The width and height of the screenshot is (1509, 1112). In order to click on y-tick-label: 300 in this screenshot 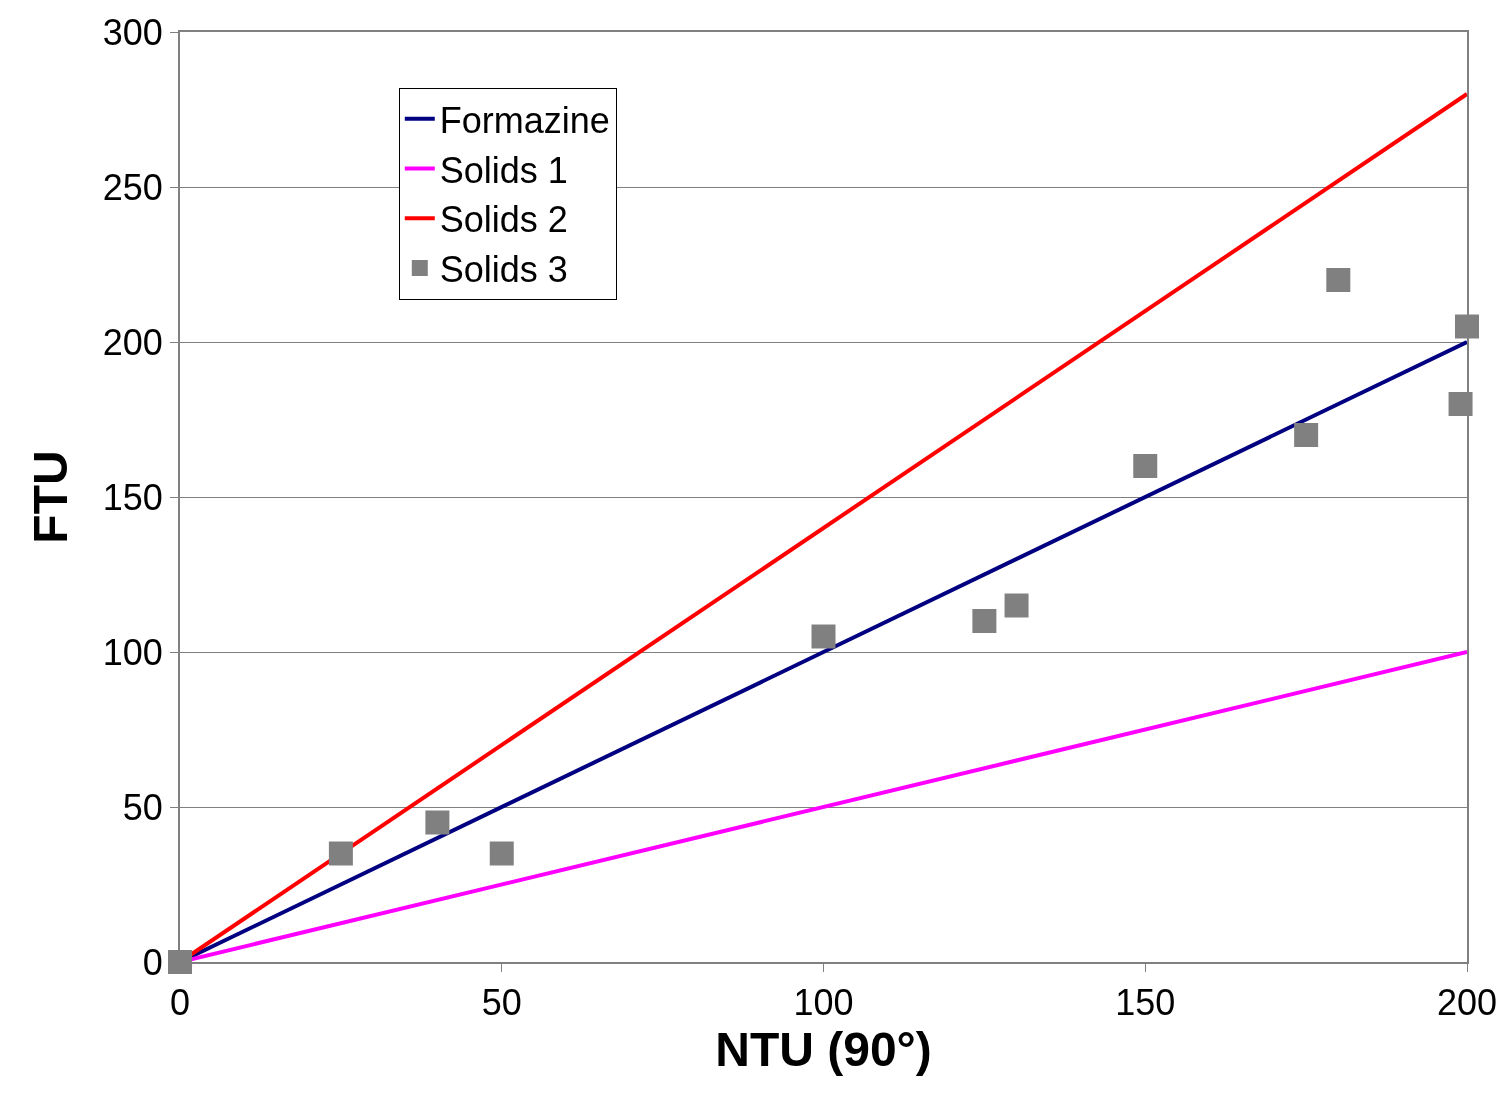, I will do `click(132, 32)`.